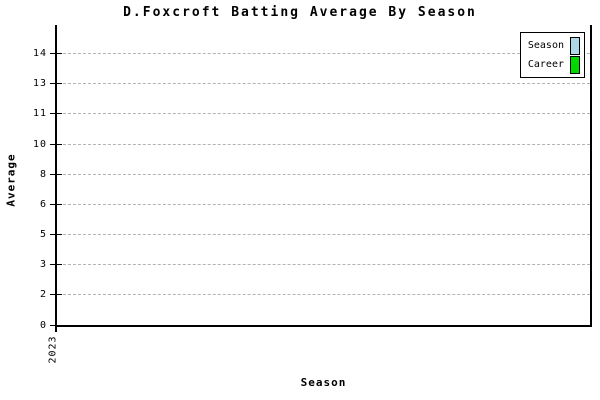 Image resolution: width=600 pixels, height=400 pixels. Describe the element at coordinates (575, 64) in the screenshot. I see `legend-swatch-career` at that location.